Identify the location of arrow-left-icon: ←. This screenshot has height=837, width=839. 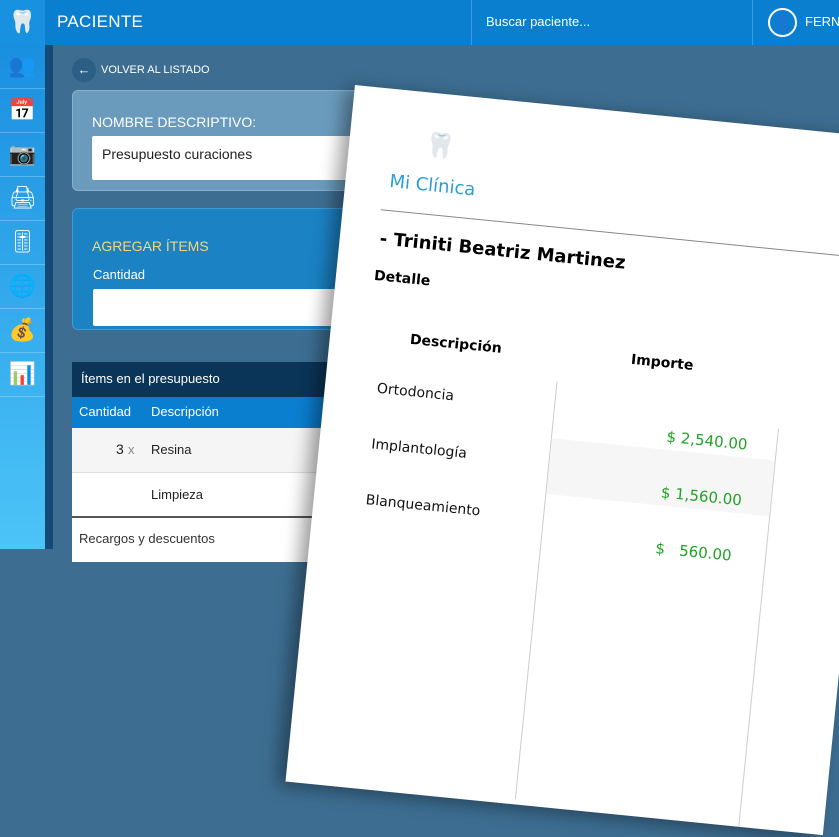
(84, 70).